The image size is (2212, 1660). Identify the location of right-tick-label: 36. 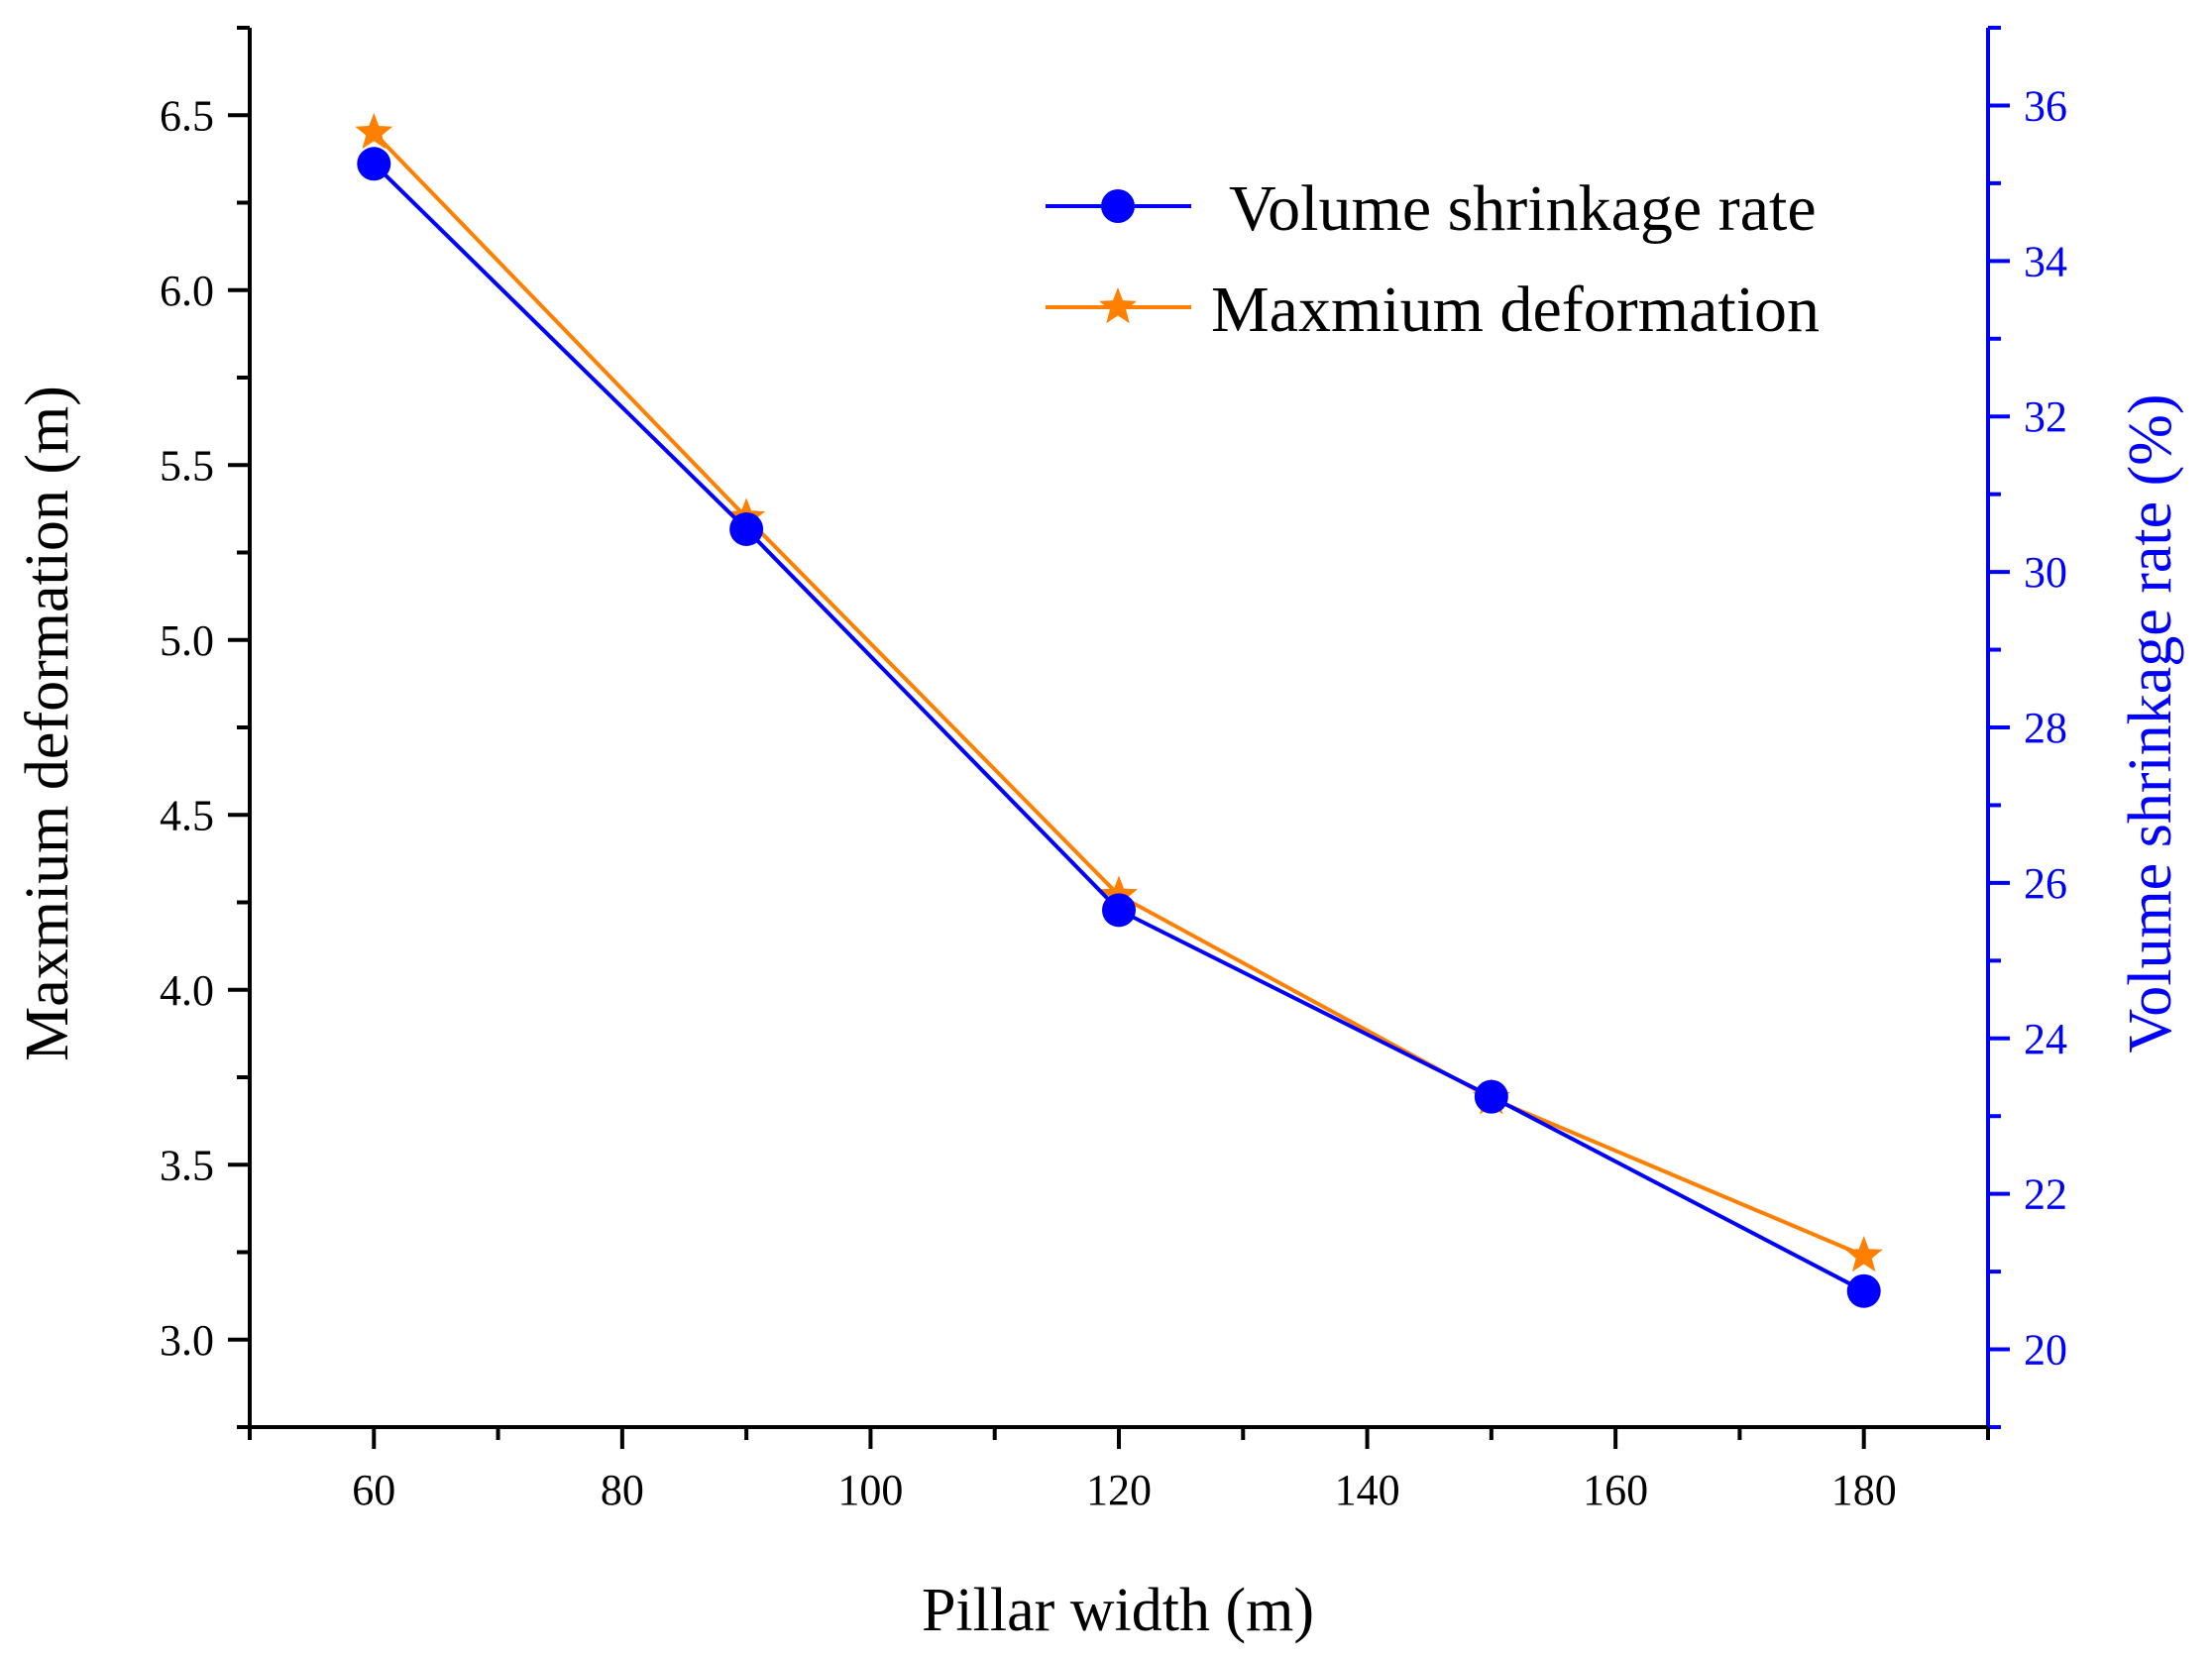
(2045, 105).